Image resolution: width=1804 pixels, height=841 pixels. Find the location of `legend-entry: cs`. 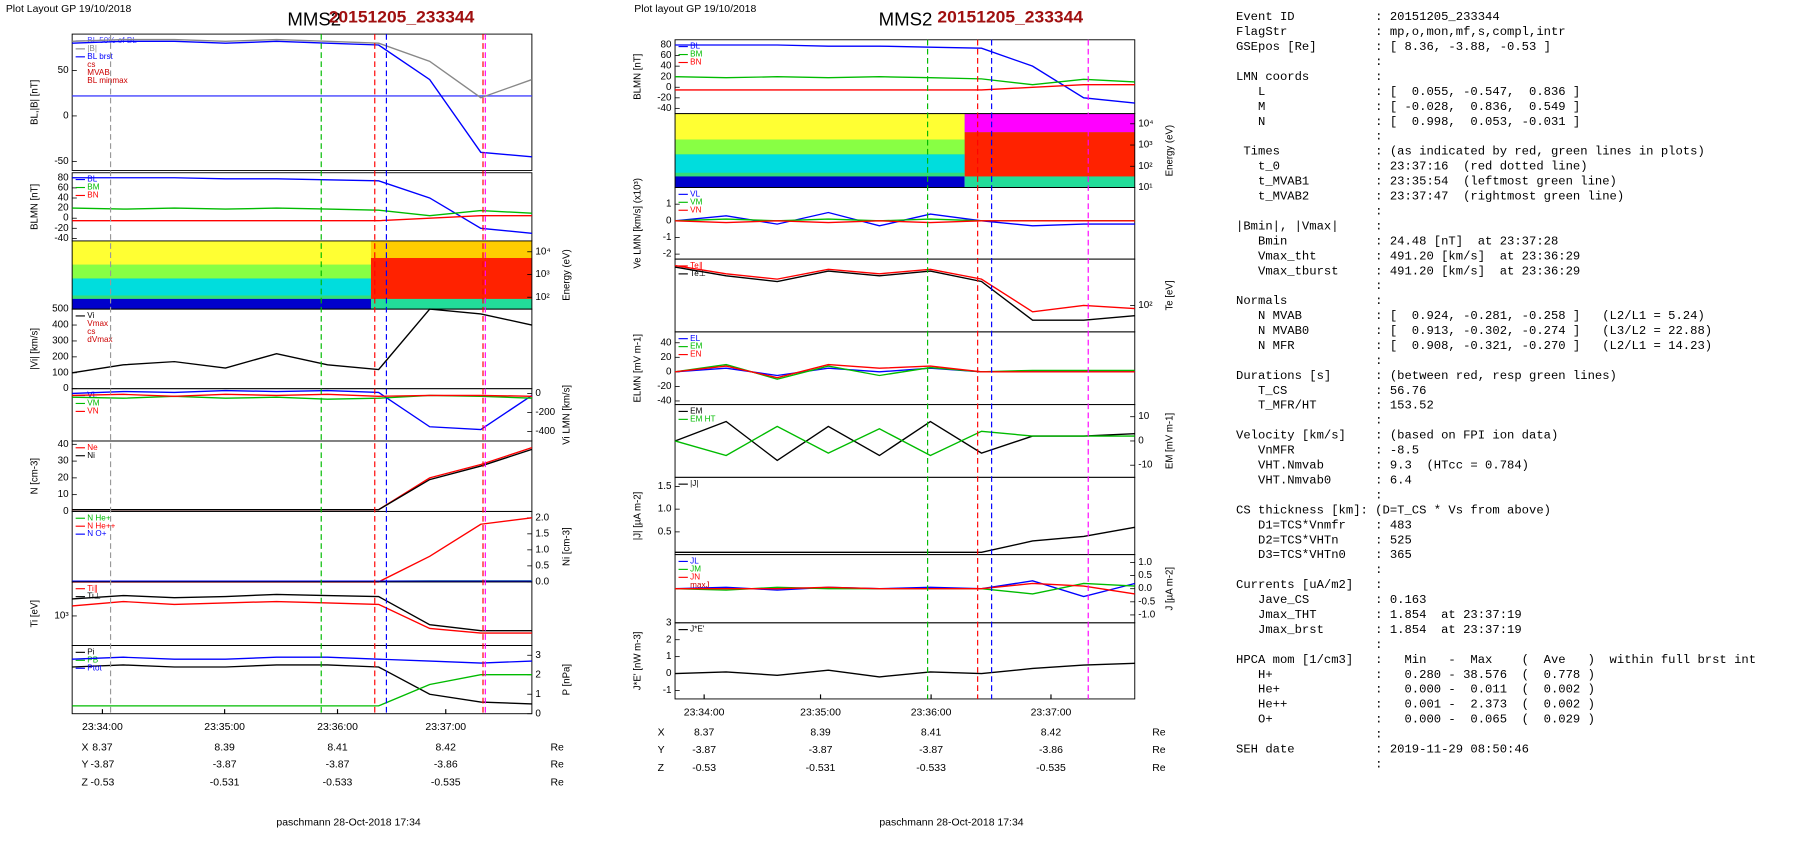

legend-entry: cs is located at coordinates (91, 331).